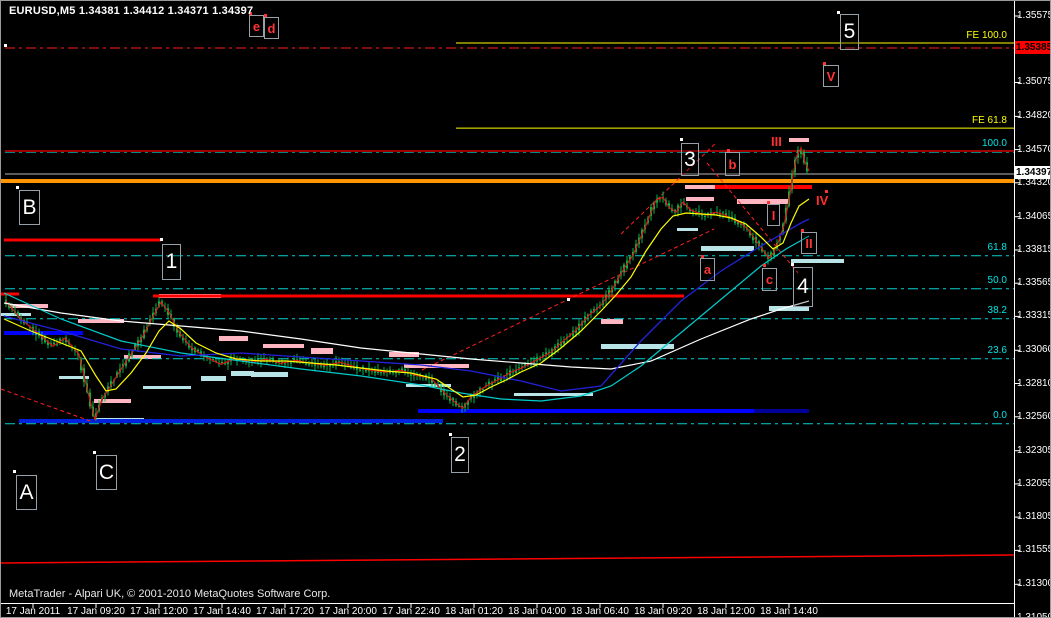  What do you see at coordinates (809, 243) in the screenshot?
I see `wave-label-ii: II` at bounding box center [809, 243].